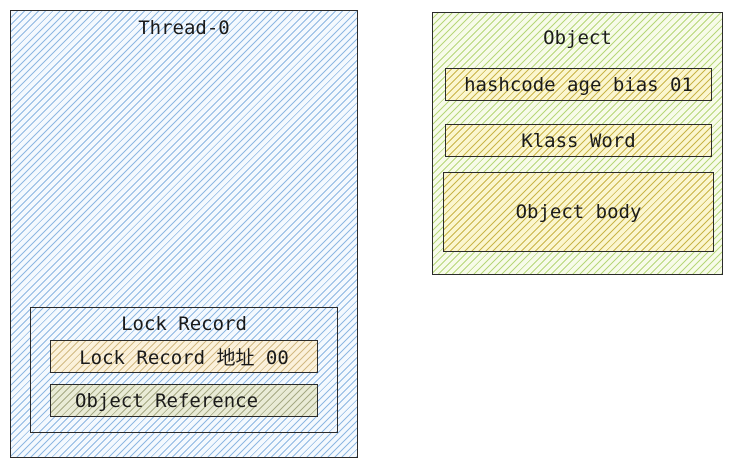  What do you see at coordinates (184, 28) in the screenshot?
I see `thread-title: Thread-0` at bounding box center [184, 28].